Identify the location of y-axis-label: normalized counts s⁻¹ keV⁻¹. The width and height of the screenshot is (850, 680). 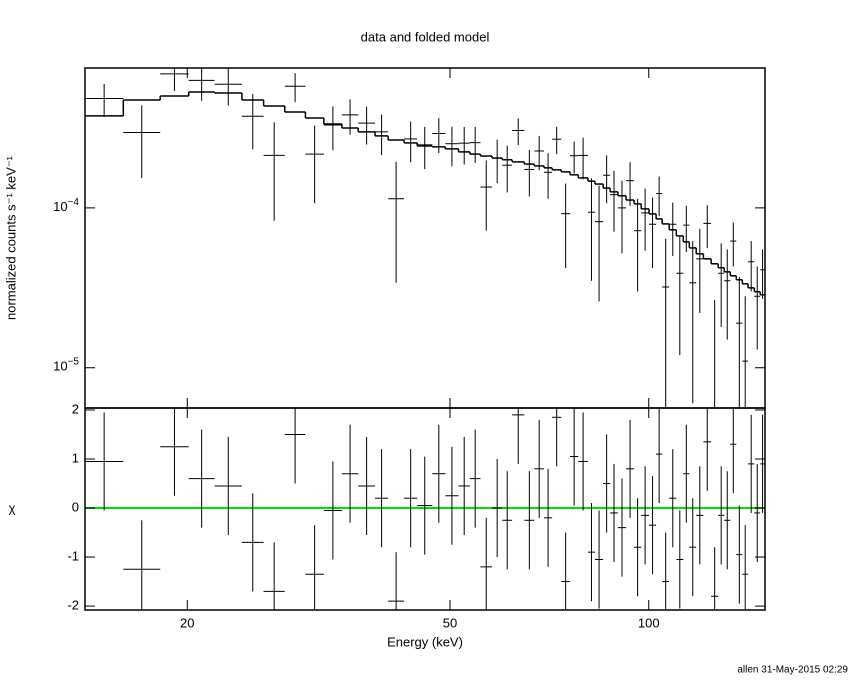
(10, 237).